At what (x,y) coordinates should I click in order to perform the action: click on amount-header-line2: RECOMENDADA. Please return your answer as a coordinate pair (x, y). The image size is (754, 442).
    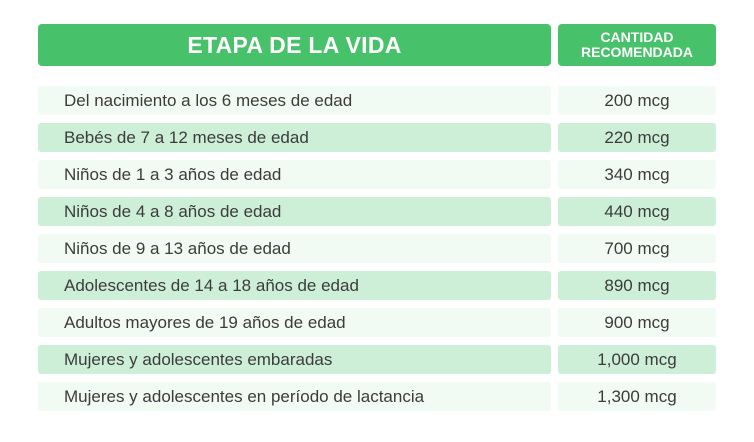
    Looking at the image, I should click on (637, 52).